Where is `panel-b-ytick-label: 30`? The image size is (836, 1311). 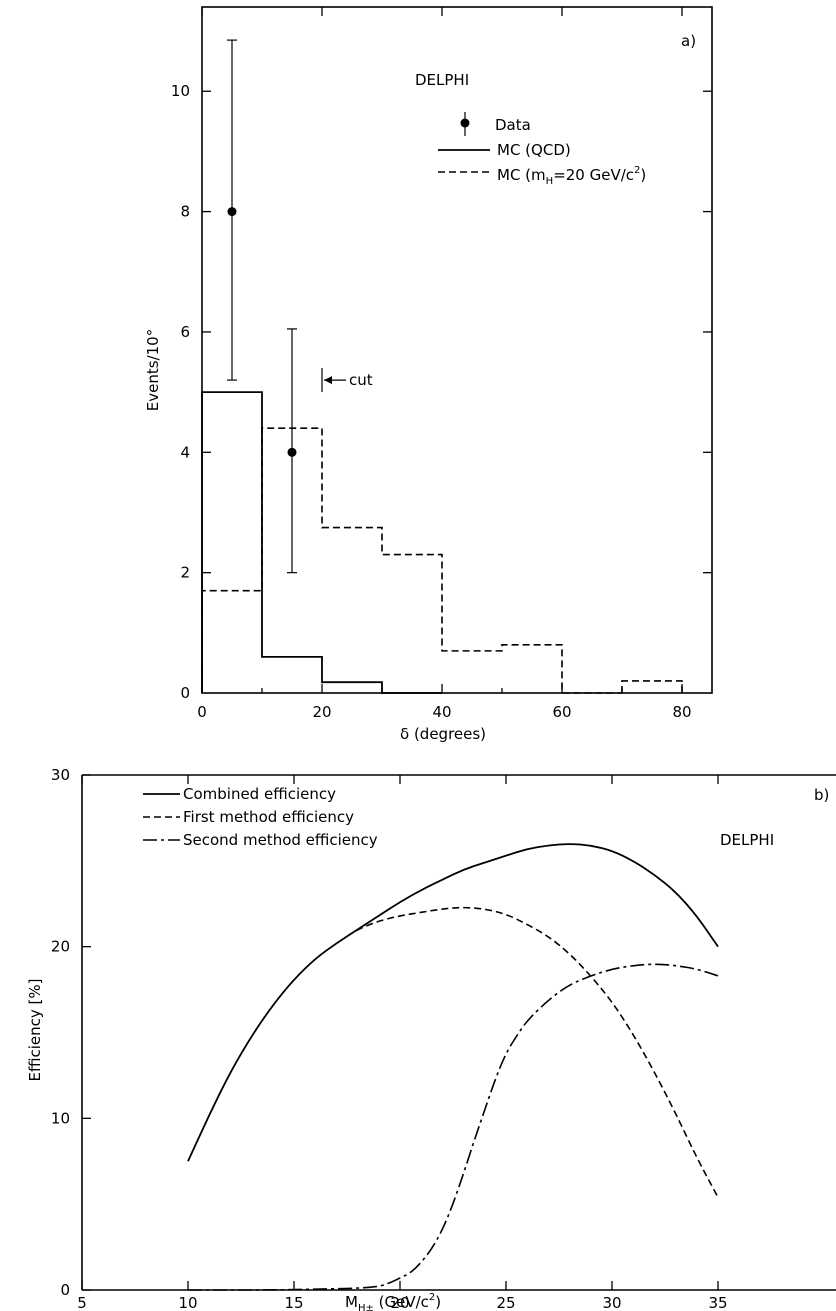 panel-b-ytick-label: 30 is located at coordinates (60, 775).